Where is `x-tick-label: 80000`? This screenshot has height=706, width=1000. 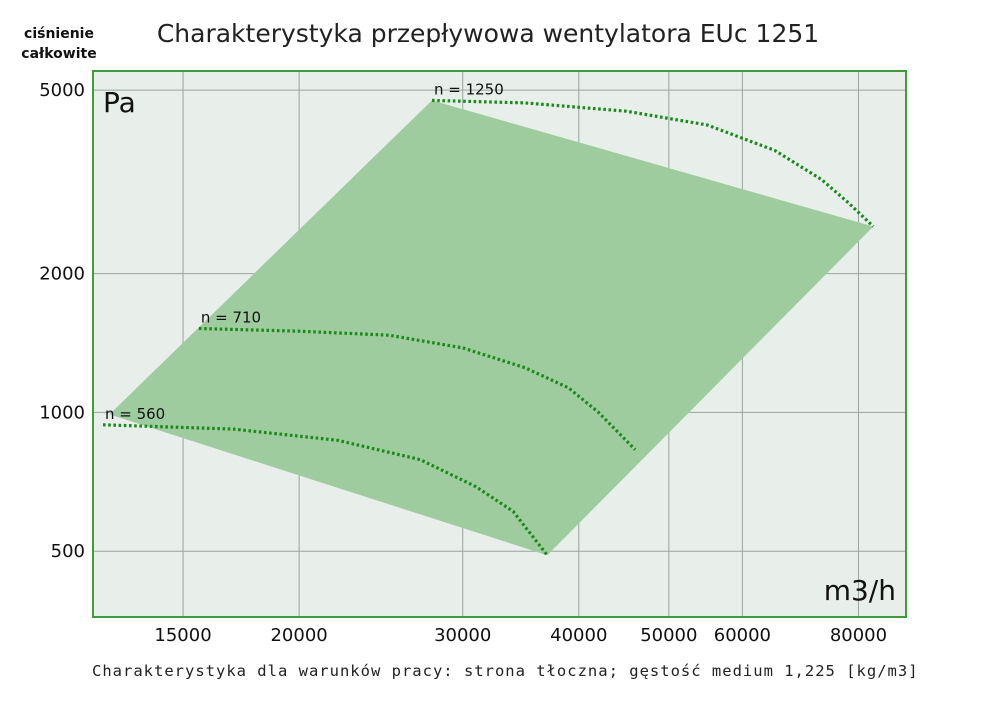
x-tick-label: 80000 is located at coordinates (858, 635).